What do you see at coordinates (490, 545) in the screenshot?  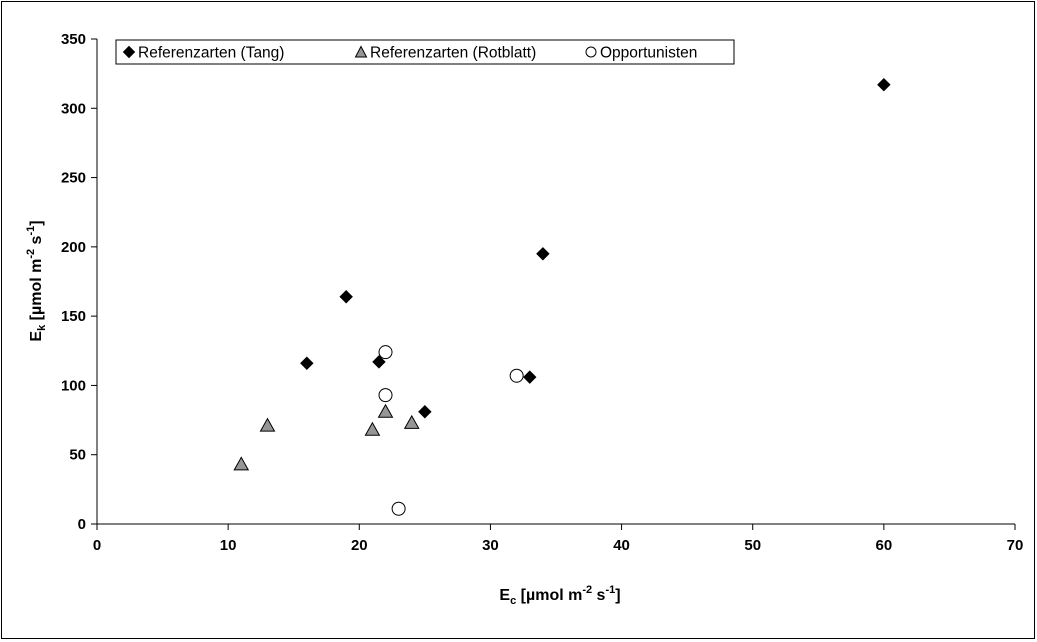 I see `x-tick-label: 30` at bounding box center [490, 545].